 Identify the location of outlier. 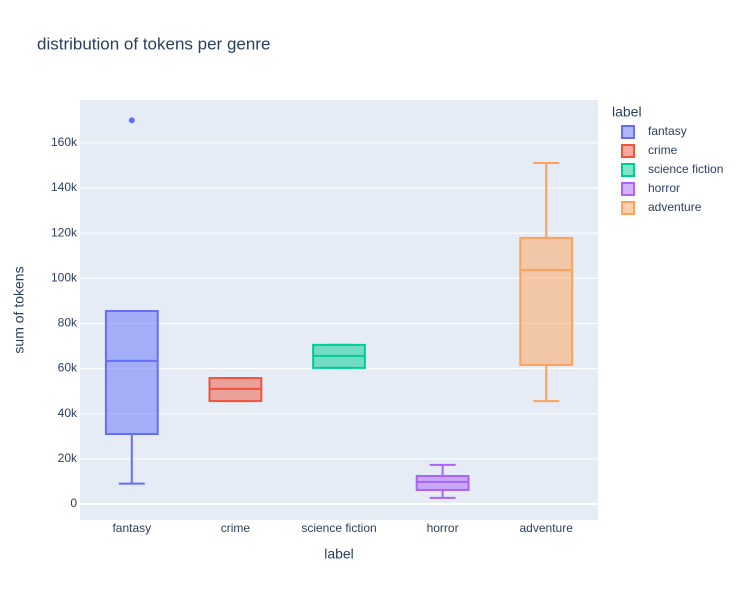
(131, 120).